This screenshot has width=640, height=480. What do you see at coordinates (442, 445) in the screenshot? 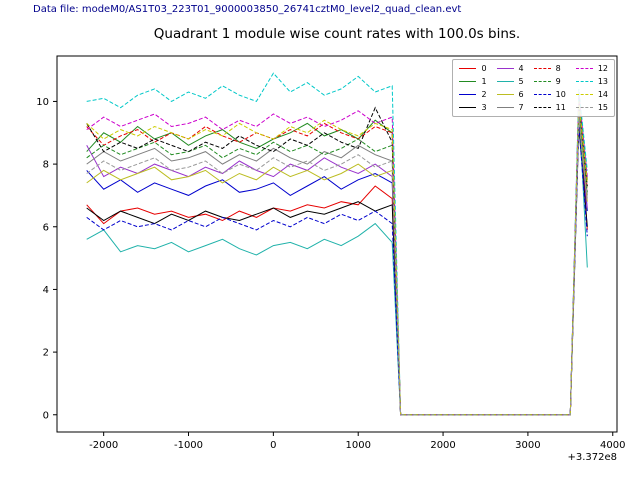
I see `x-tick-label: 2000` at bounding box center [442, 445].